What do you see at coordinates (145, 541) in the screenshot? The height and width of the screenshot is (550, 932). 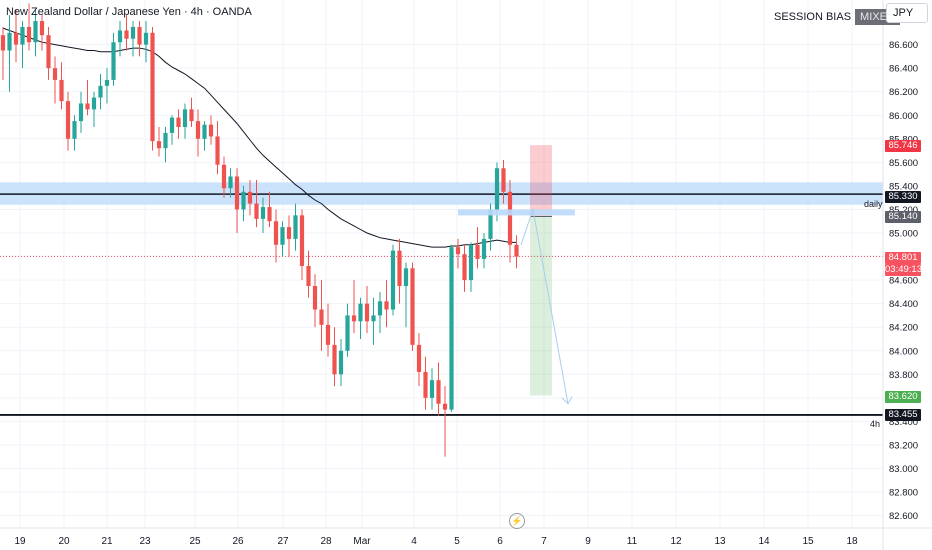 I see `time-tick-label: 23` at bounding box center [145, 541].